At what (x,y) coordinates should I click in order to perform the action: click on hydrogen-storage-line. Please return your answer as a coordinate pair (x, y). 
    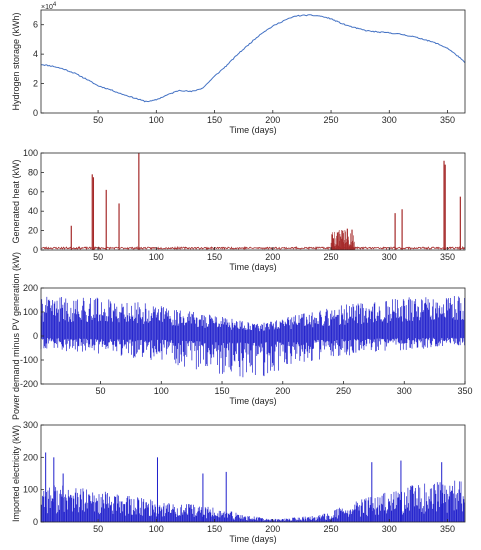
    Looking at the image, I should click on (253, 58).